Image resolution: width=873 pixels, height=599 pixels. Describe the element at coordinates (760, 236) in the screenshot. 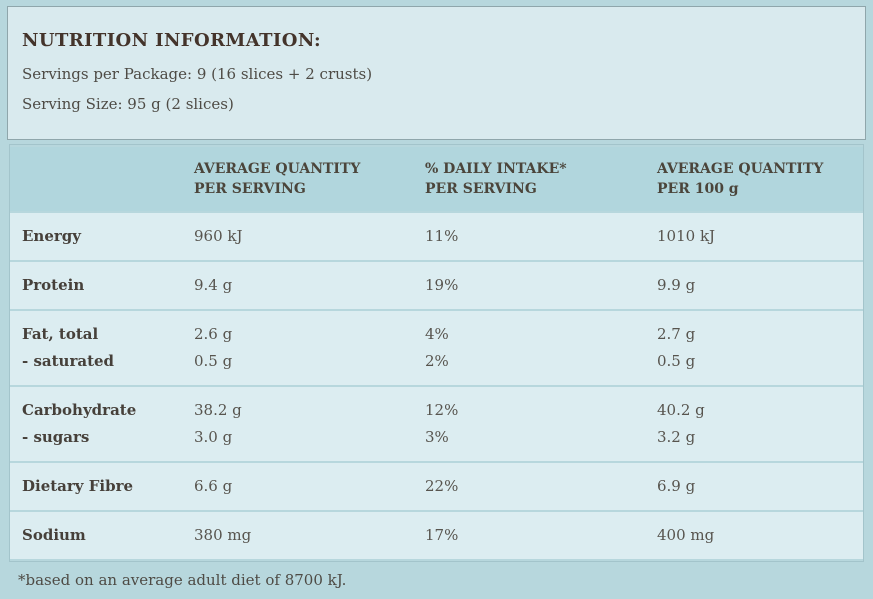

I see `per-100g-cell: 1010 kJ` at that location.